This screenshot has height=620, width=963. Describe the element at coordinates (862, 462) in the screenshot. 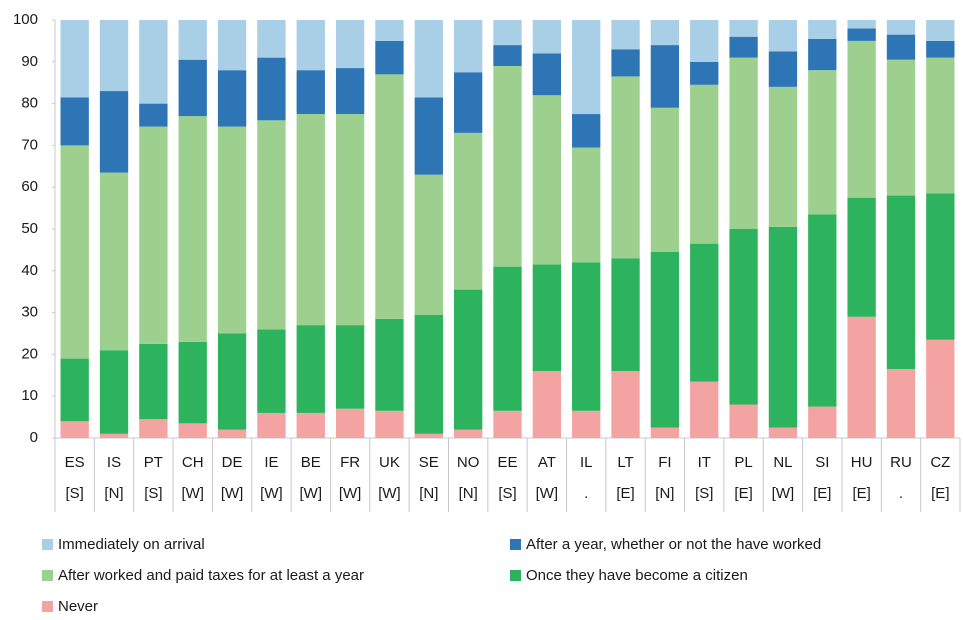

I see `x-tick-label: HU` at that location.